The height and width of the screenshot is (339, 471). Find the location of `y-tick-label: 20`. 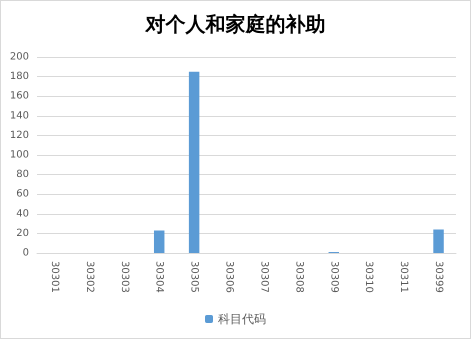

y-tick-label: 20 is located at coordinates (22, 233).